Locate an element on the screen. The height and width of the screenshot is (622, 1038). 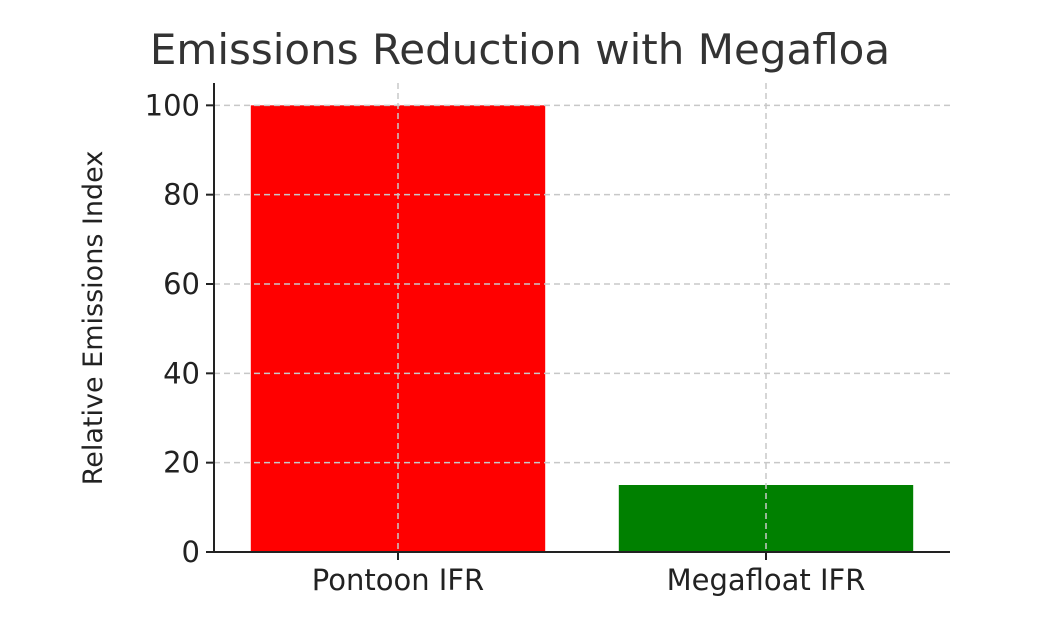
y-tick-label: 0 is located at coordinates (191, 552).